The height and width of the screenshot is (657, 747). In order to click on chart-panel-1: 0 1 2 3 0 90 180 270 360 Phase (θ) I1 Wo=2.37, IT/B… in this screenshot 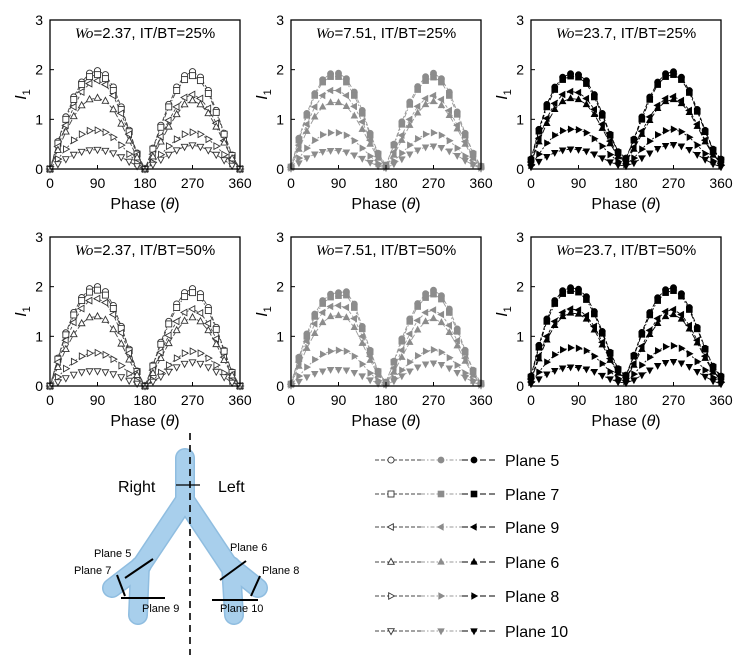, I will do `click(132, 112)`.